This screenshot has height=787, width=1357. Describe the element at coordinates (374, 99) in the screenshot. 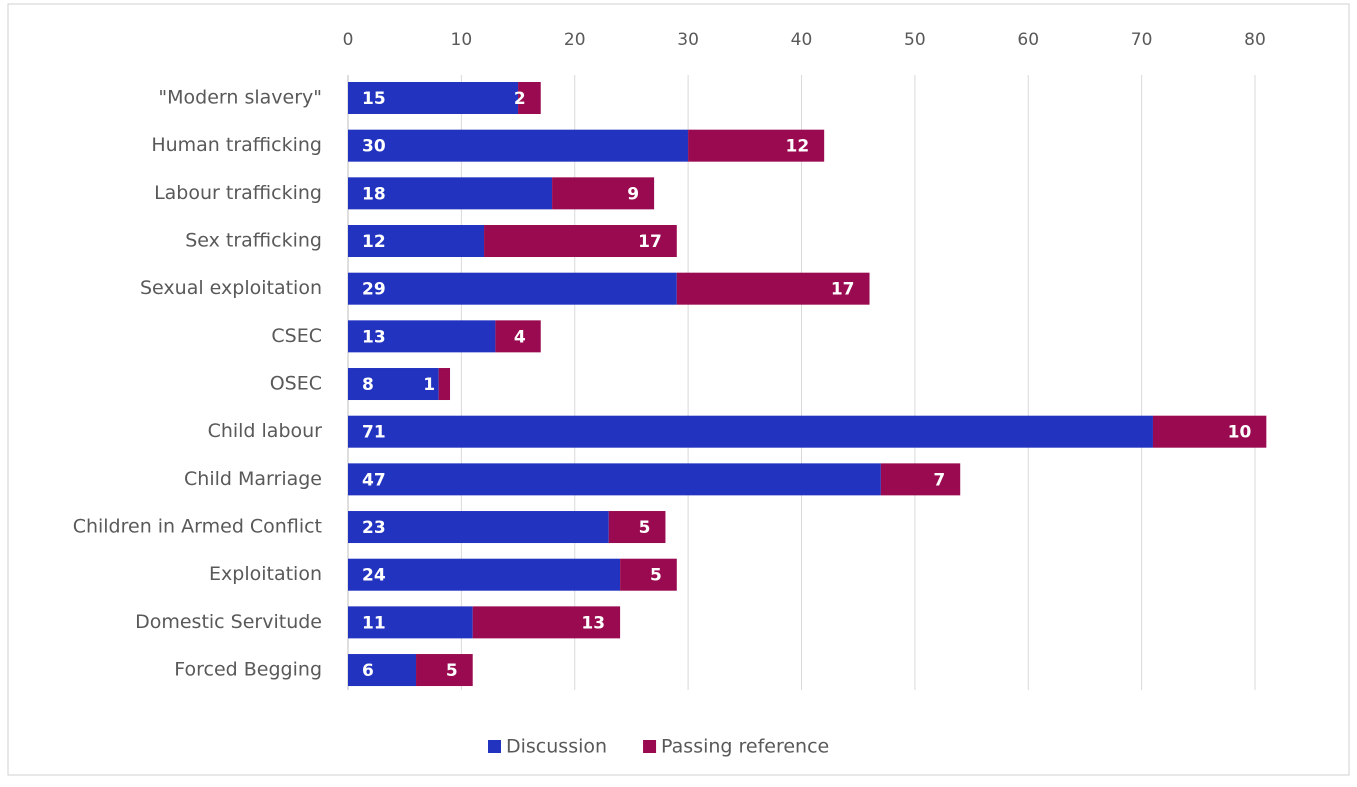

I see `data-label: 15` at that location.